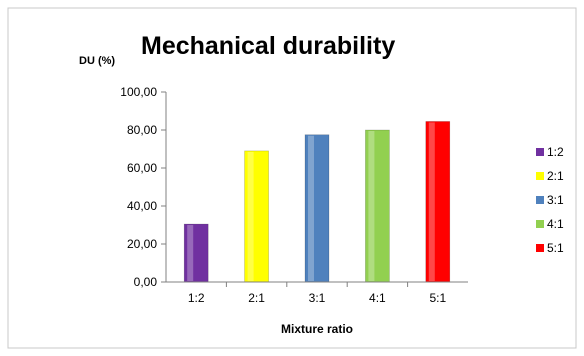  What do you see at coordinates (555, 248) in the screenshot?
I see `legend-label: 5:1` at bounding box center [555, 248].